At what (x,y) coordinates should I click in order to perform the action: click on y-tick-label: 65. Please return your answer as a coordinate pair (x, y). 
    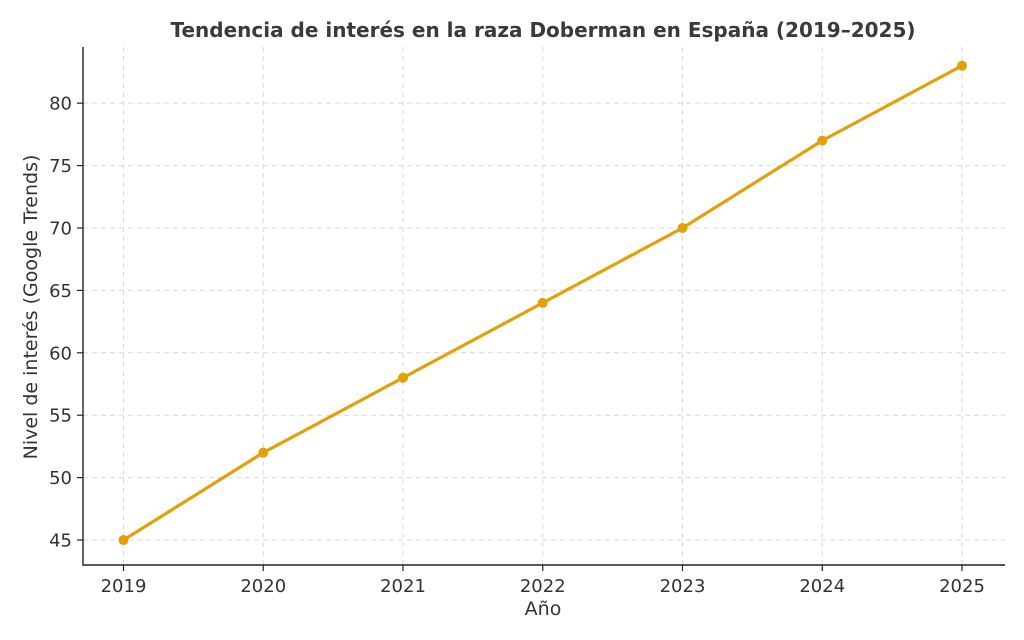
    Looking at the image, I should click on (60, 291).